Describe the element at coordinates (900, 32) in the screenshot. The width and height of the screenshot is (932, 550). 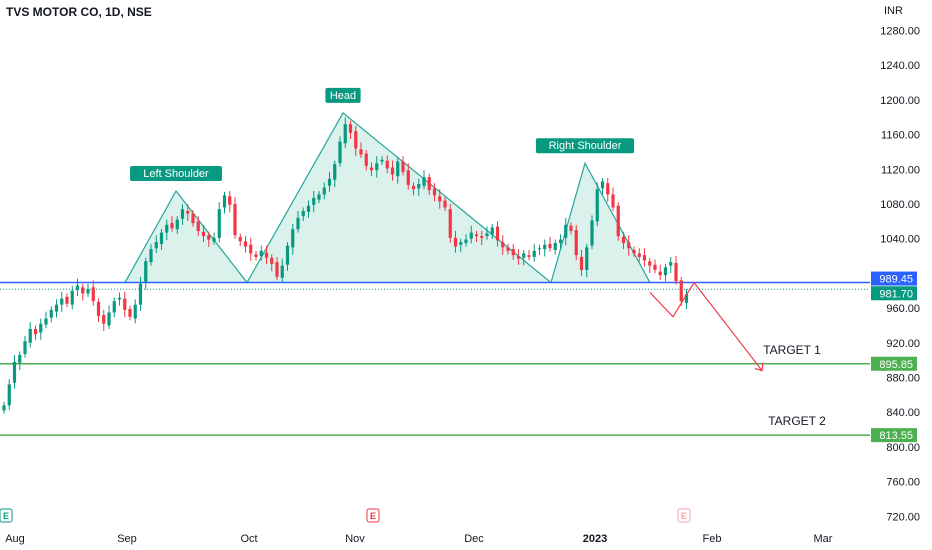
I see `y-tick-label: 1280.00` at that location.